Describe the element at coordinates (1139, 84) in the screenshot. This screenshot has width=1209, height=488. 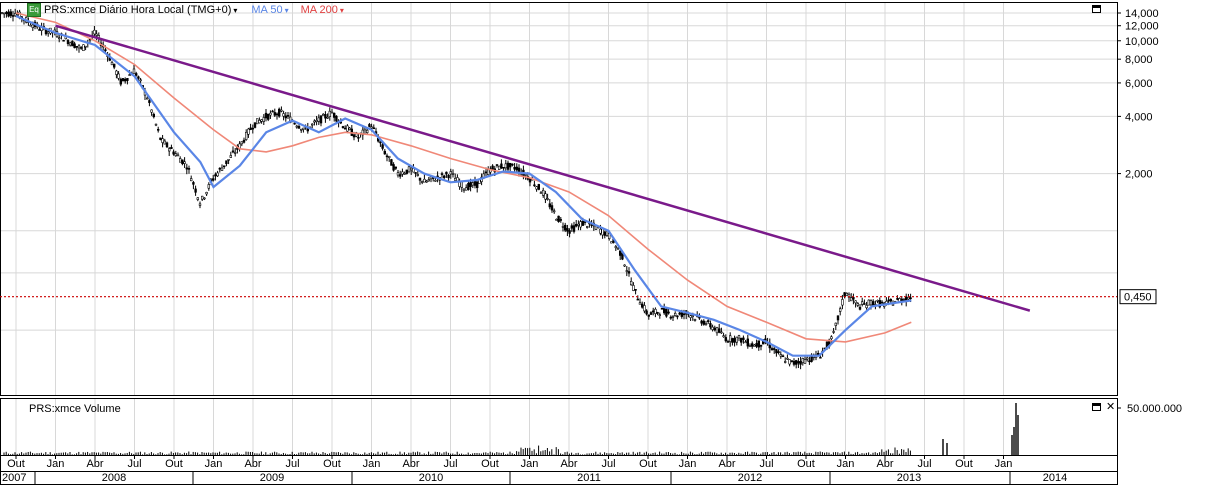
I see `y-tick-label: 6,000` at that location.